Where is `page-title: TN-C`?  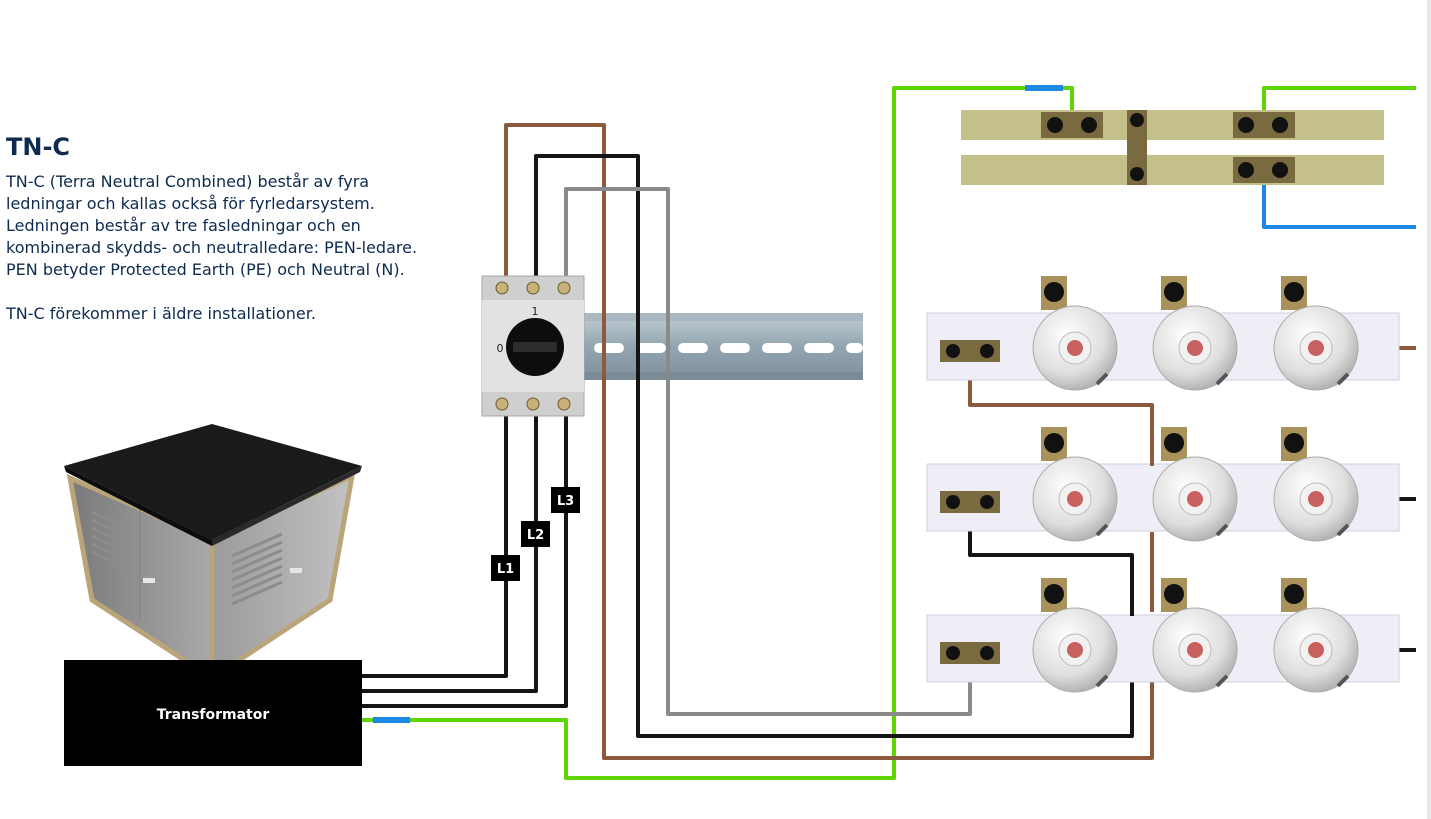 page-title: TN-C is located at coordinates (38, 147).